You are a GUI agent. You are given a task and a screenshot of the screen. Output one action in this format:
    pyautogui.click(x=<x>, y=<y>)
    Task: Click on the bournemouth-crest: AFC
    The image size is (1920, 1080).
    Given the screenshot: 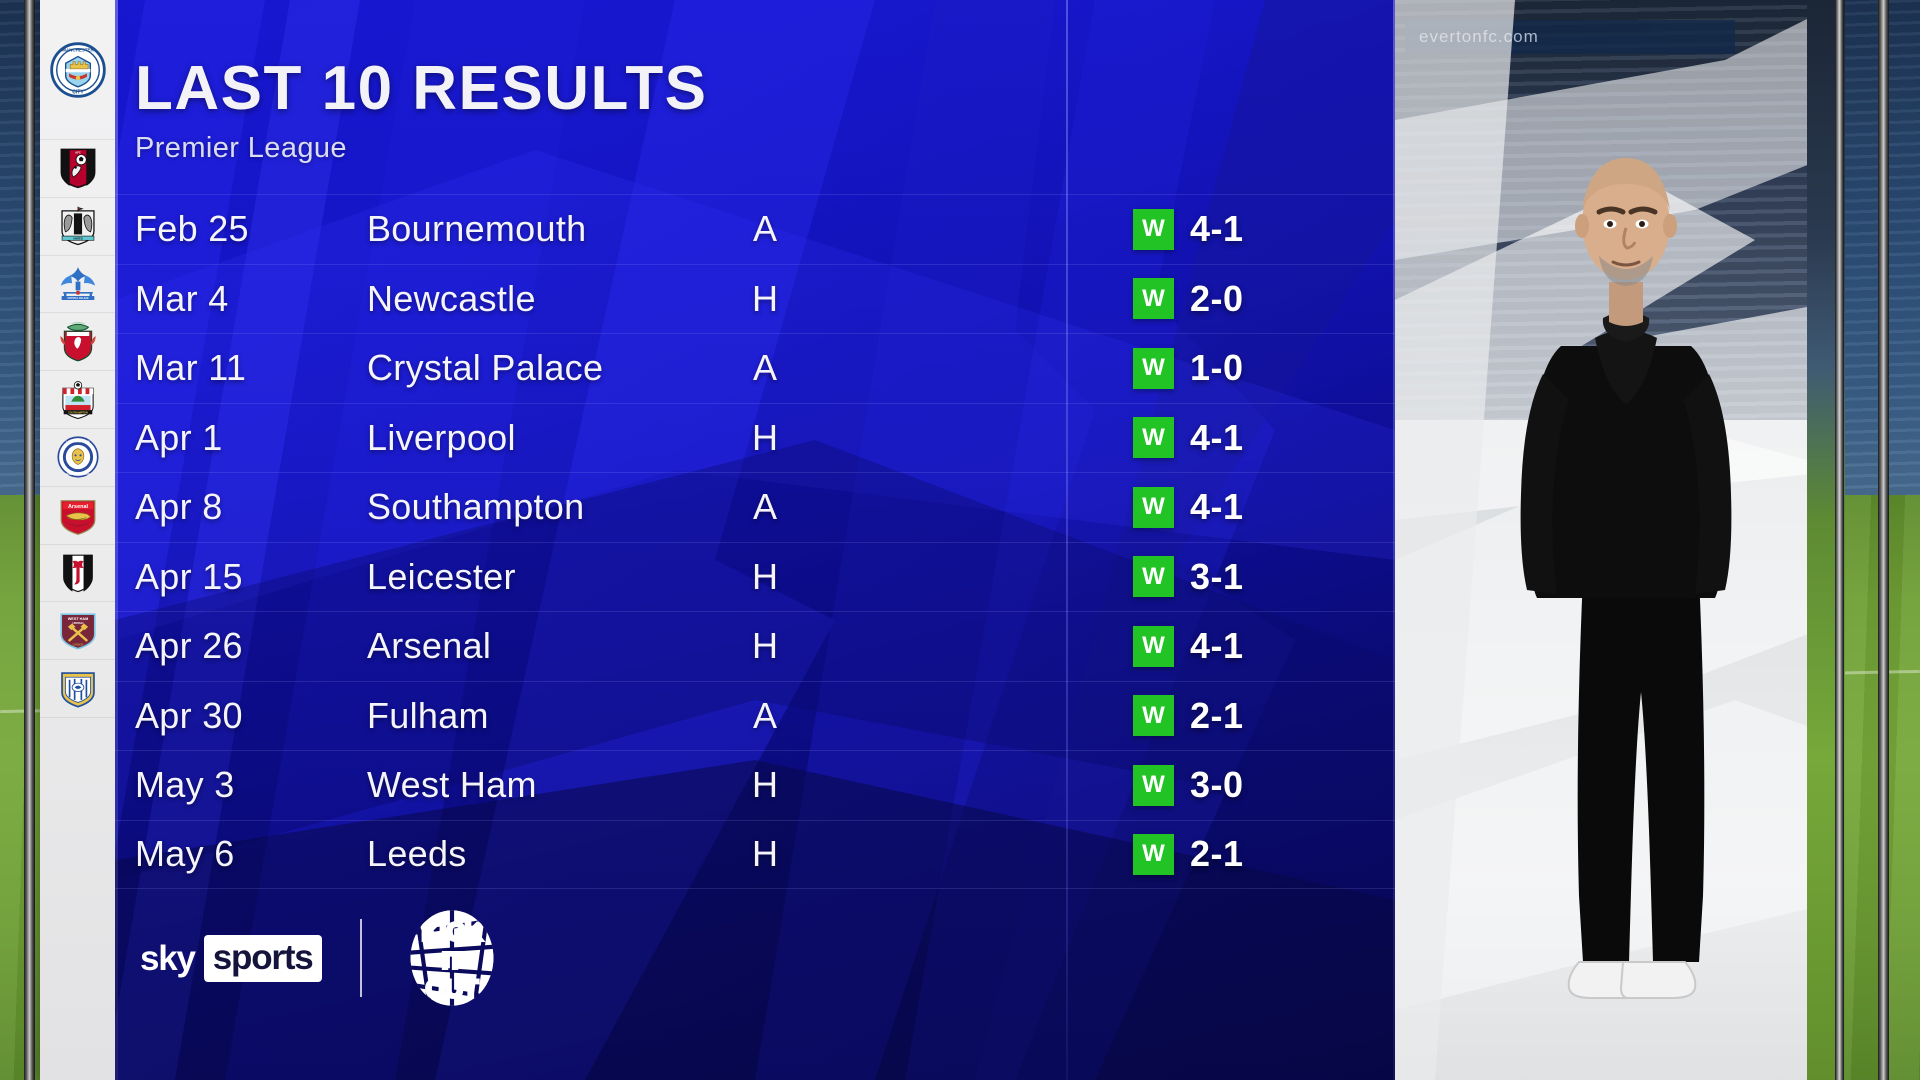 What is the action you would take?
    pyautogui.click(x=77, y=168)
    